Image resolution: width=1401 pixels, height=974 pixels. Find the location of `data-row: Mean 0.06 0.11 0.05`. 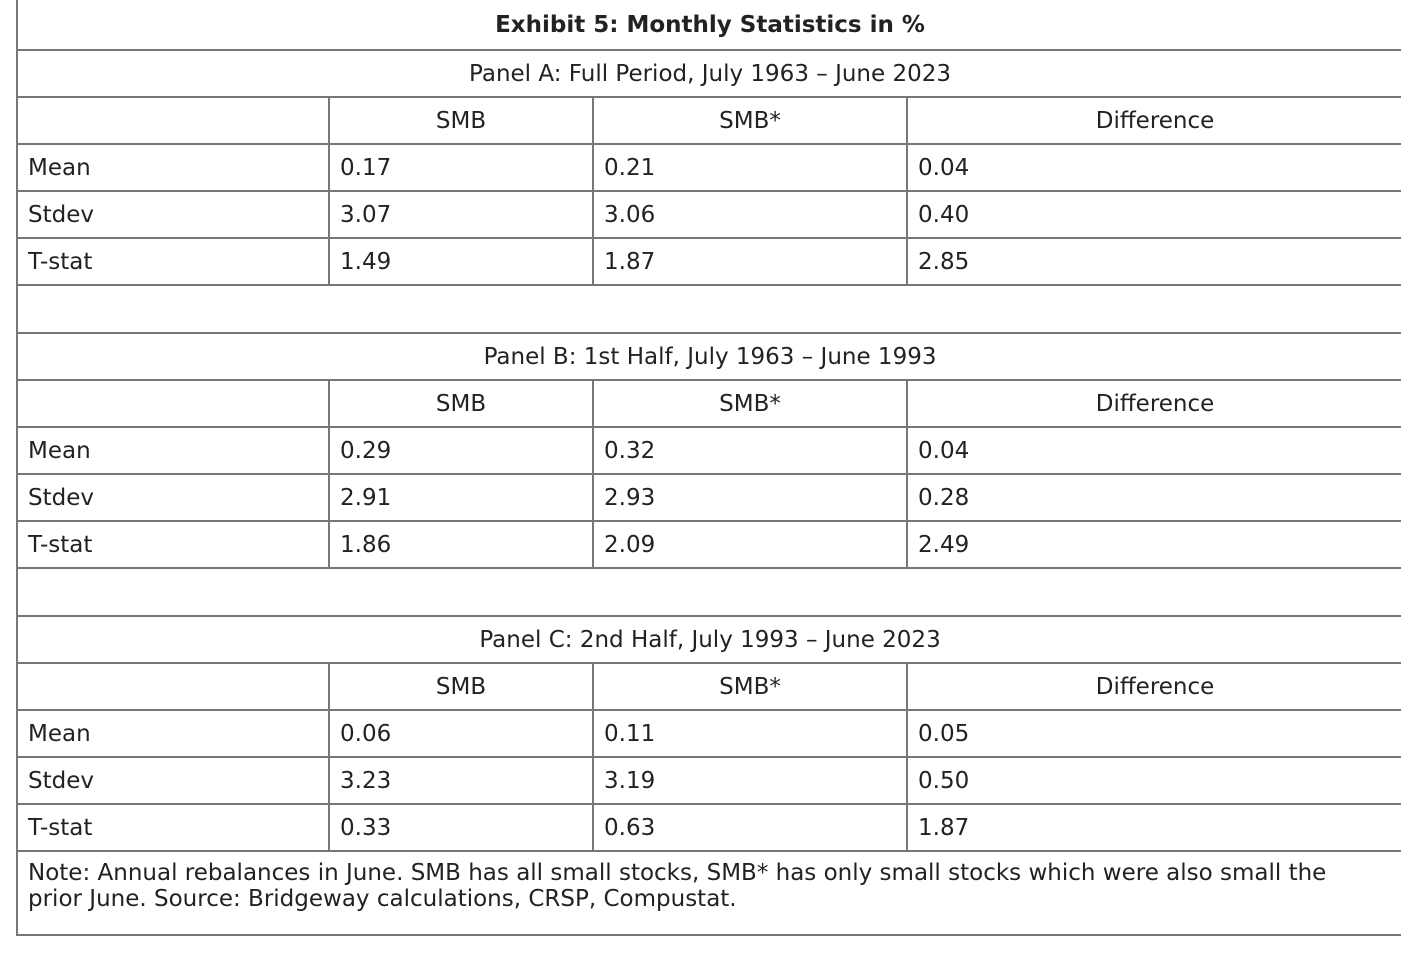

data-row: Mean 0.06 0.11 0.05 is located at coordinates (708, 733).